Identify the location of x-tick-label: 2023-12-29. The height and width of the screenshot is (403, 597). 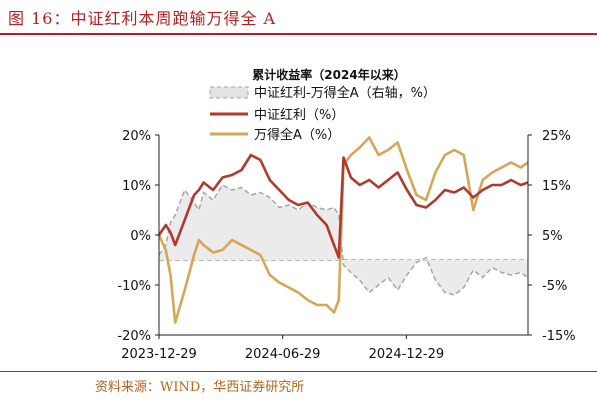
(159, 354).